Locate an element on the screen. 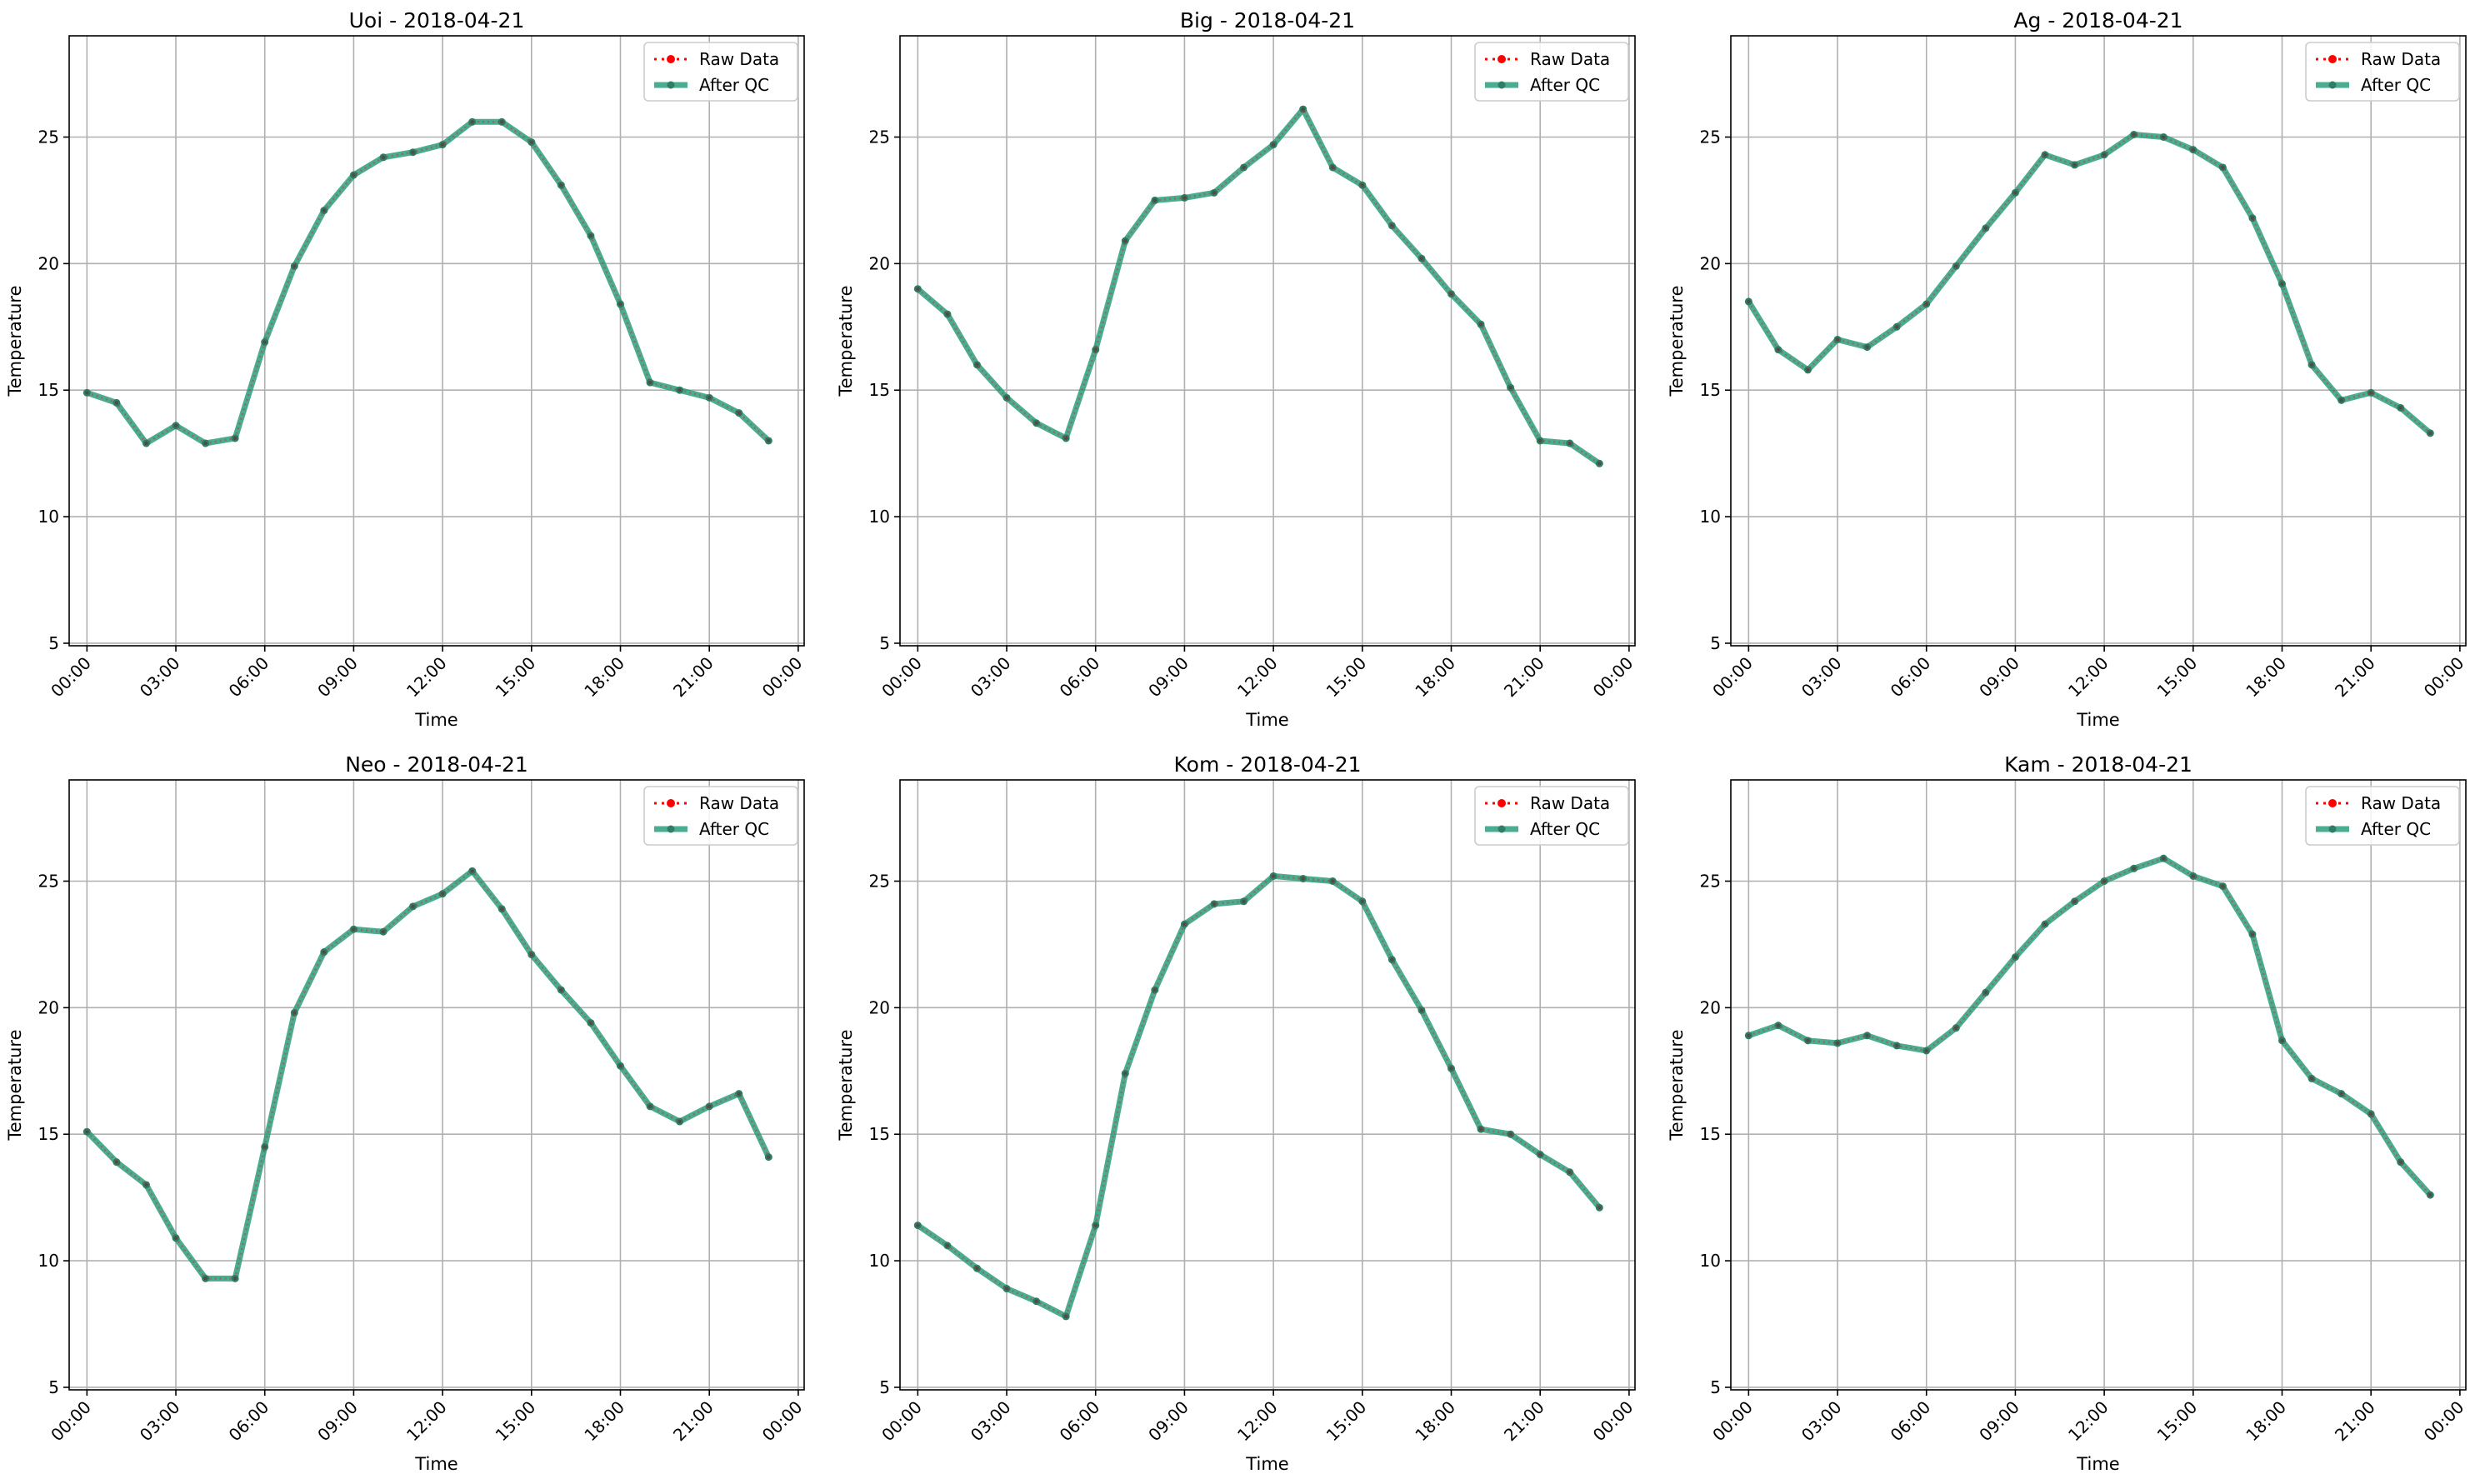  series-after-qc is located at coordinates (427, 1074).